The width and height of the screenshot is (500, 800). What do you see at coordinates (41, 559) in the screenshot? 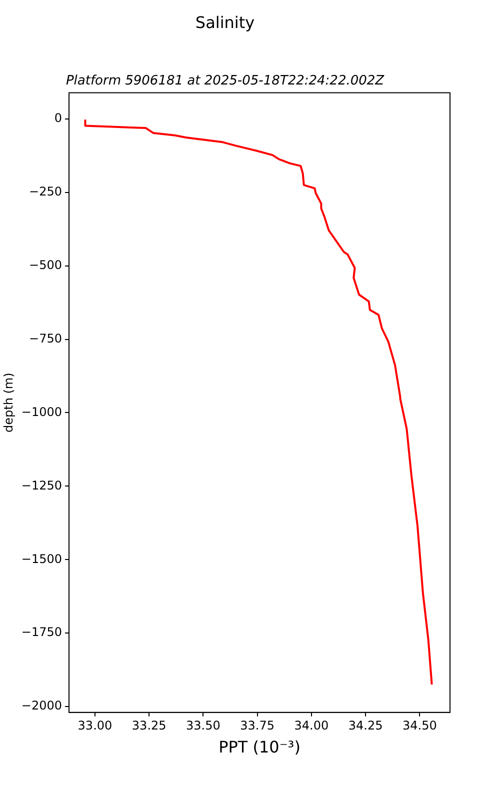
I see `y-tick-label: −1500` at bounding box center [41, 559].